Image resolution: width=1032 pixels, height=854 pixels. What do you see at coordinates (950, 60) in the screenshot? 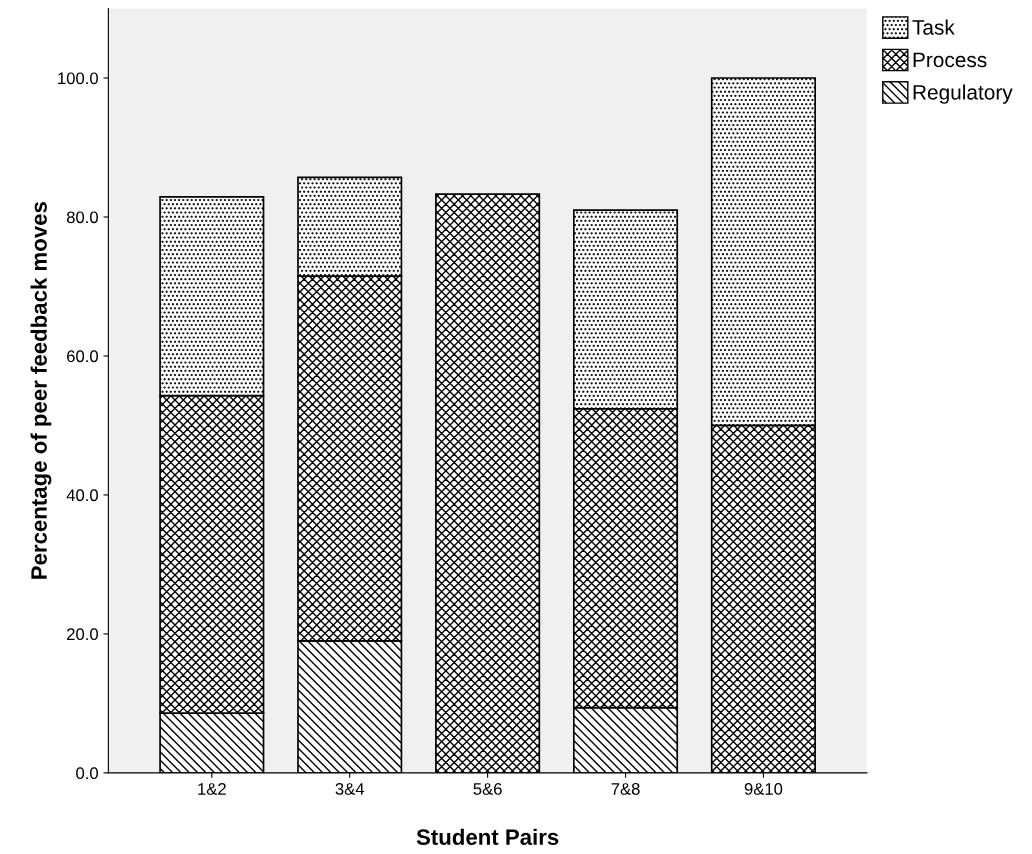
I see `legend-label: Process` at bounding box center [950, 60].